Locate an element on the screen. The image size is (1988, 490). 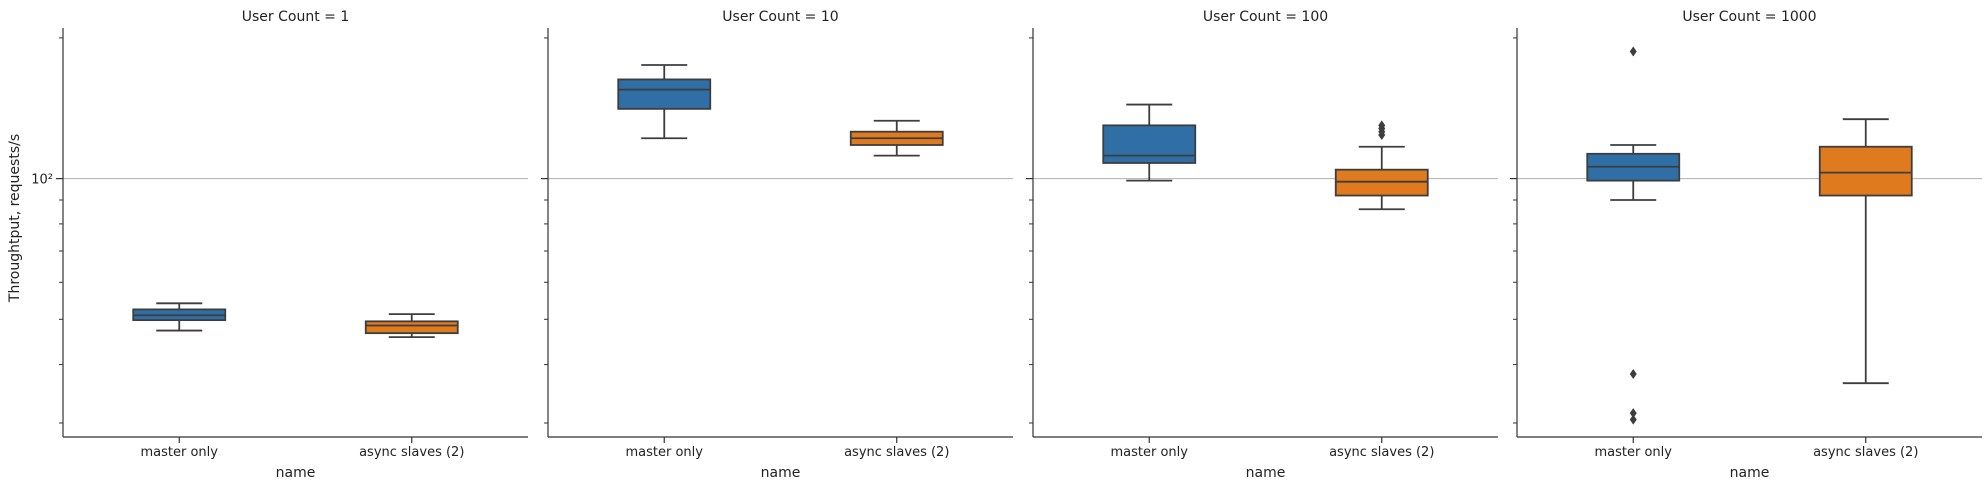
y-axis-title: Throughtput, requests/s is located at coordinates (15, 218).